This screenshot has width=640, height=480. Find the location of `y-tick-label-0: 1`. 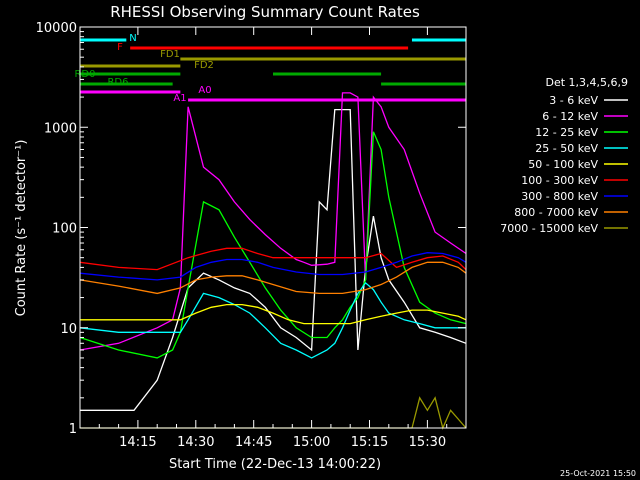

y-tick-label-0: 1 is located at coordinates (73, 429).